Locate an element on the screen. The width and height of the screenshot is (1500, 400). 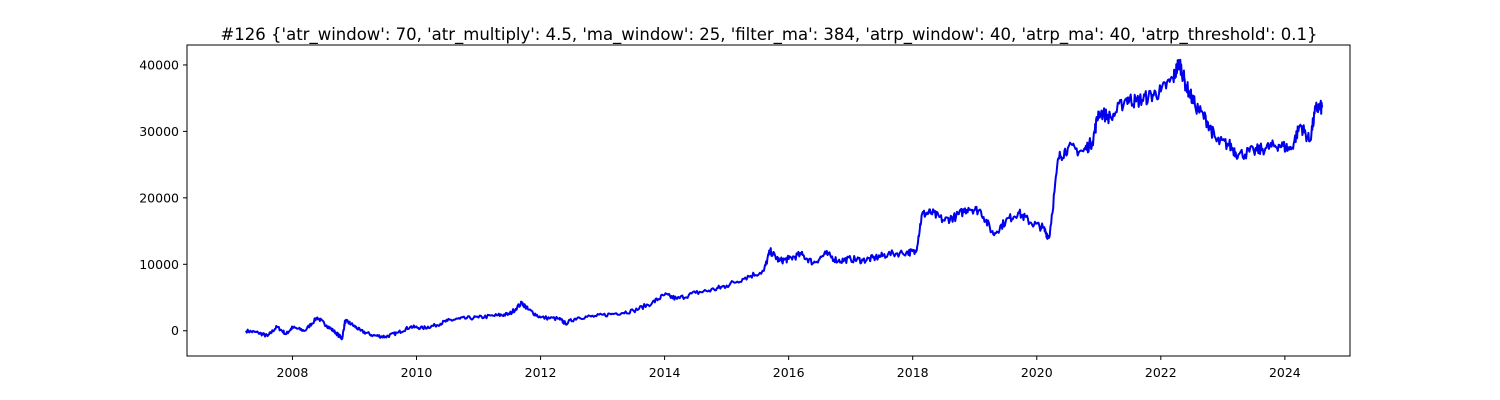
x-tick-label: 2008 is located at coordinates (293, 372).